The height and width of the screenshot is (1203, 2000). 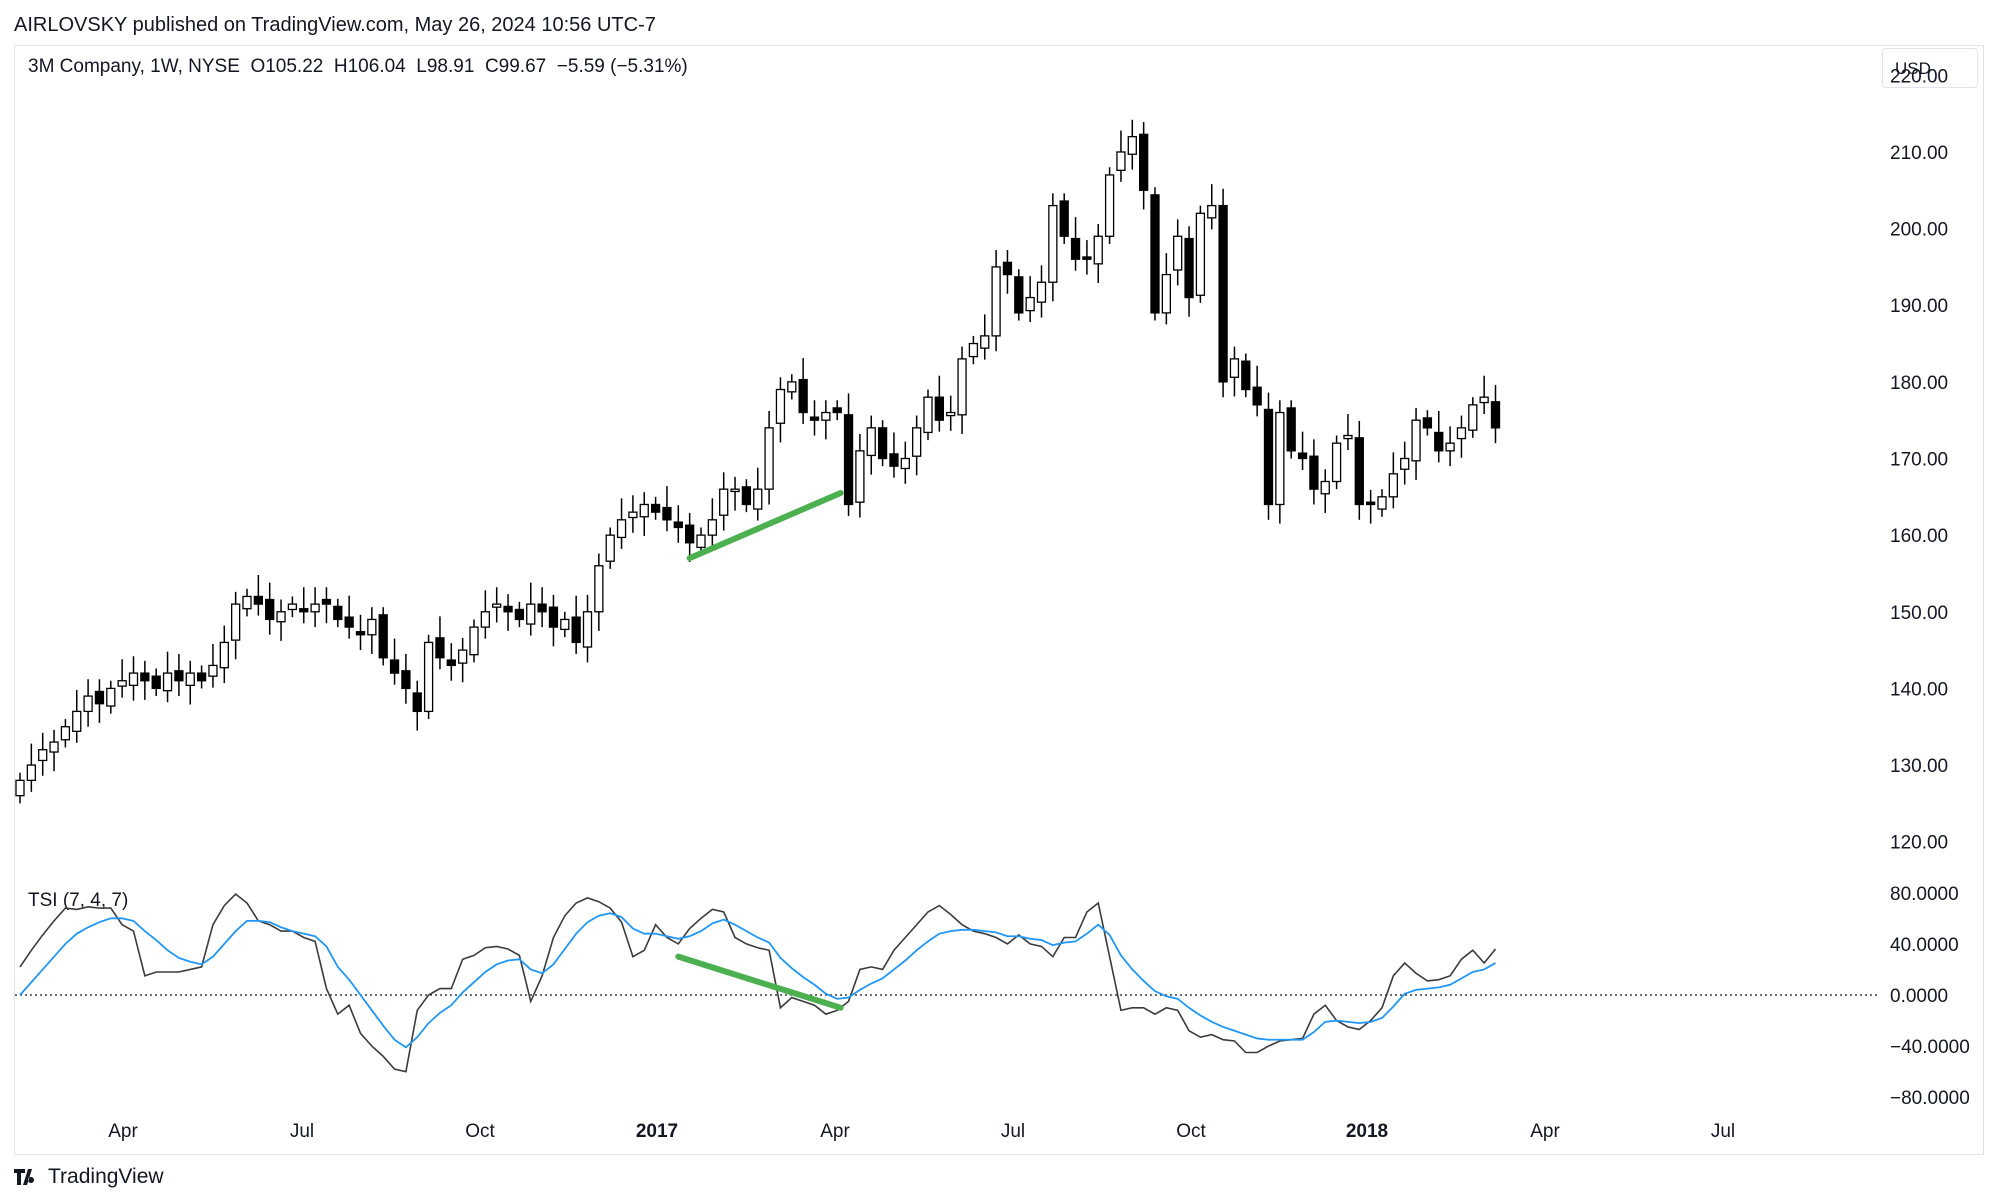 I want to click on time-axis-label: Apr, so click(x=1545, y=1131).